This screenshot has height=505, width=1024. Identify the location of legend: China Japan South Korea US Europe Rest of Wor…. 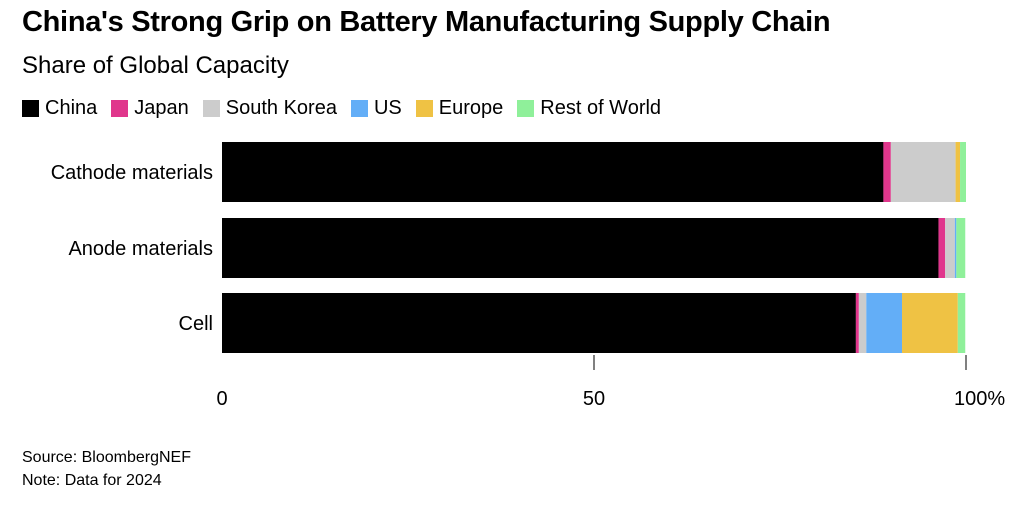
(341, 108).